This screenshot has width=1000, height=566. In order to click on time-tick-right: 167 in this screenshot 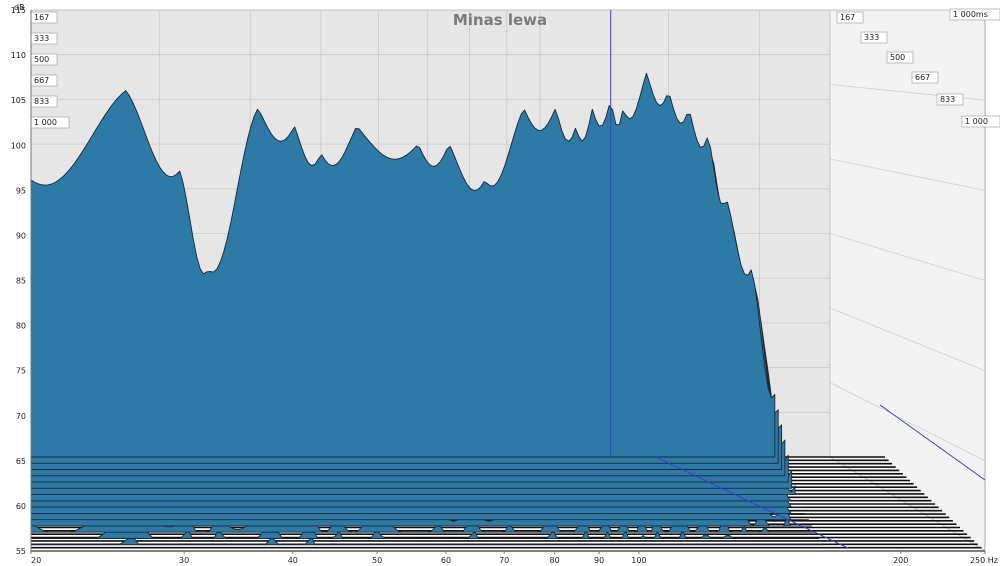, I will do `click(850, 17)`.